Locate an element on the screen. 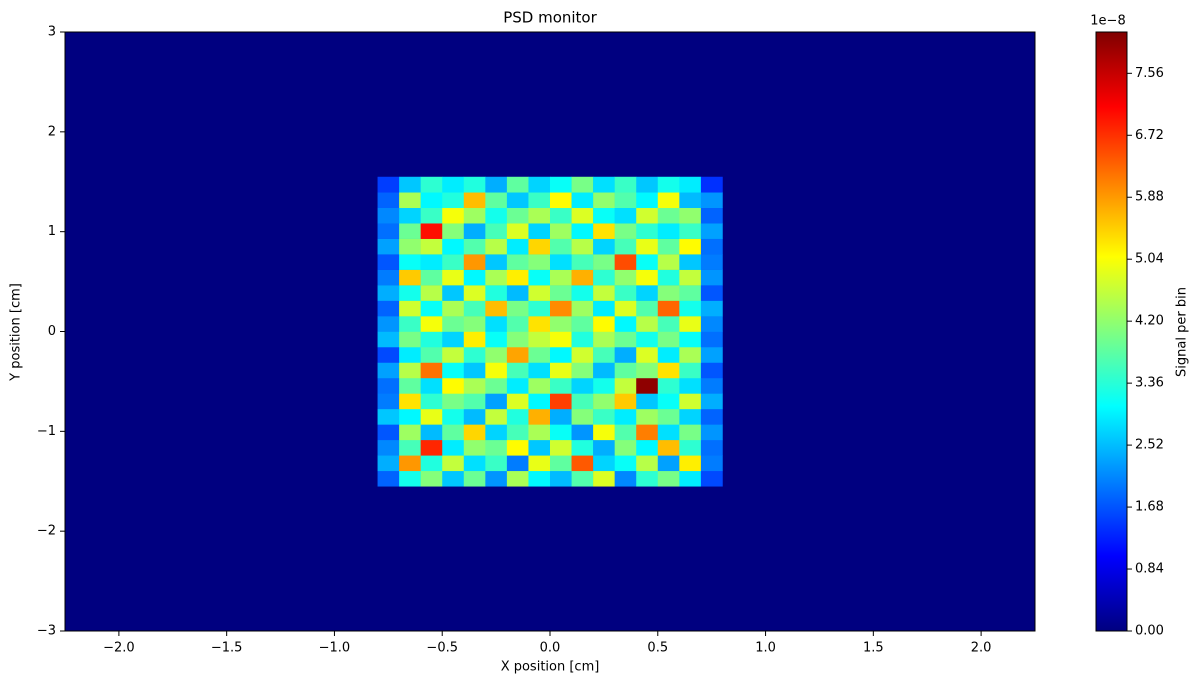 This screenshot has height=687, width=1200. y-tick-label: 3 is located at coordinates (52, 32).